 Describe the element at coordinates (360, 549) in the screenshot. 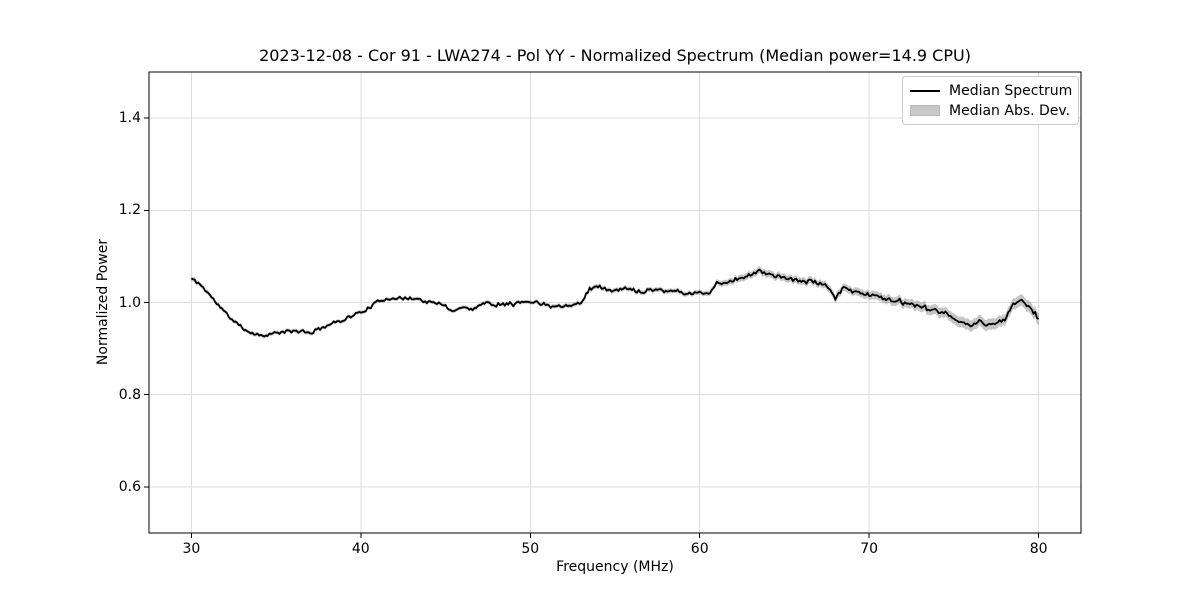

I see `x-tick-label: 40` at that location.